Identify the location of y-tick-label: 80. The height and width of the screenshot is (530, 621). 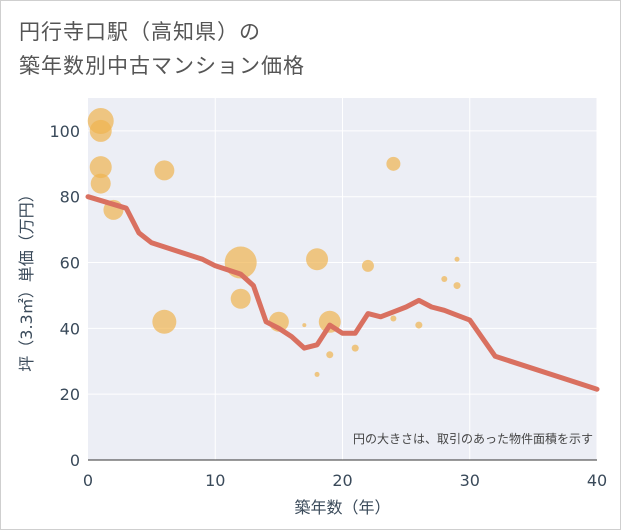
(70, 197).